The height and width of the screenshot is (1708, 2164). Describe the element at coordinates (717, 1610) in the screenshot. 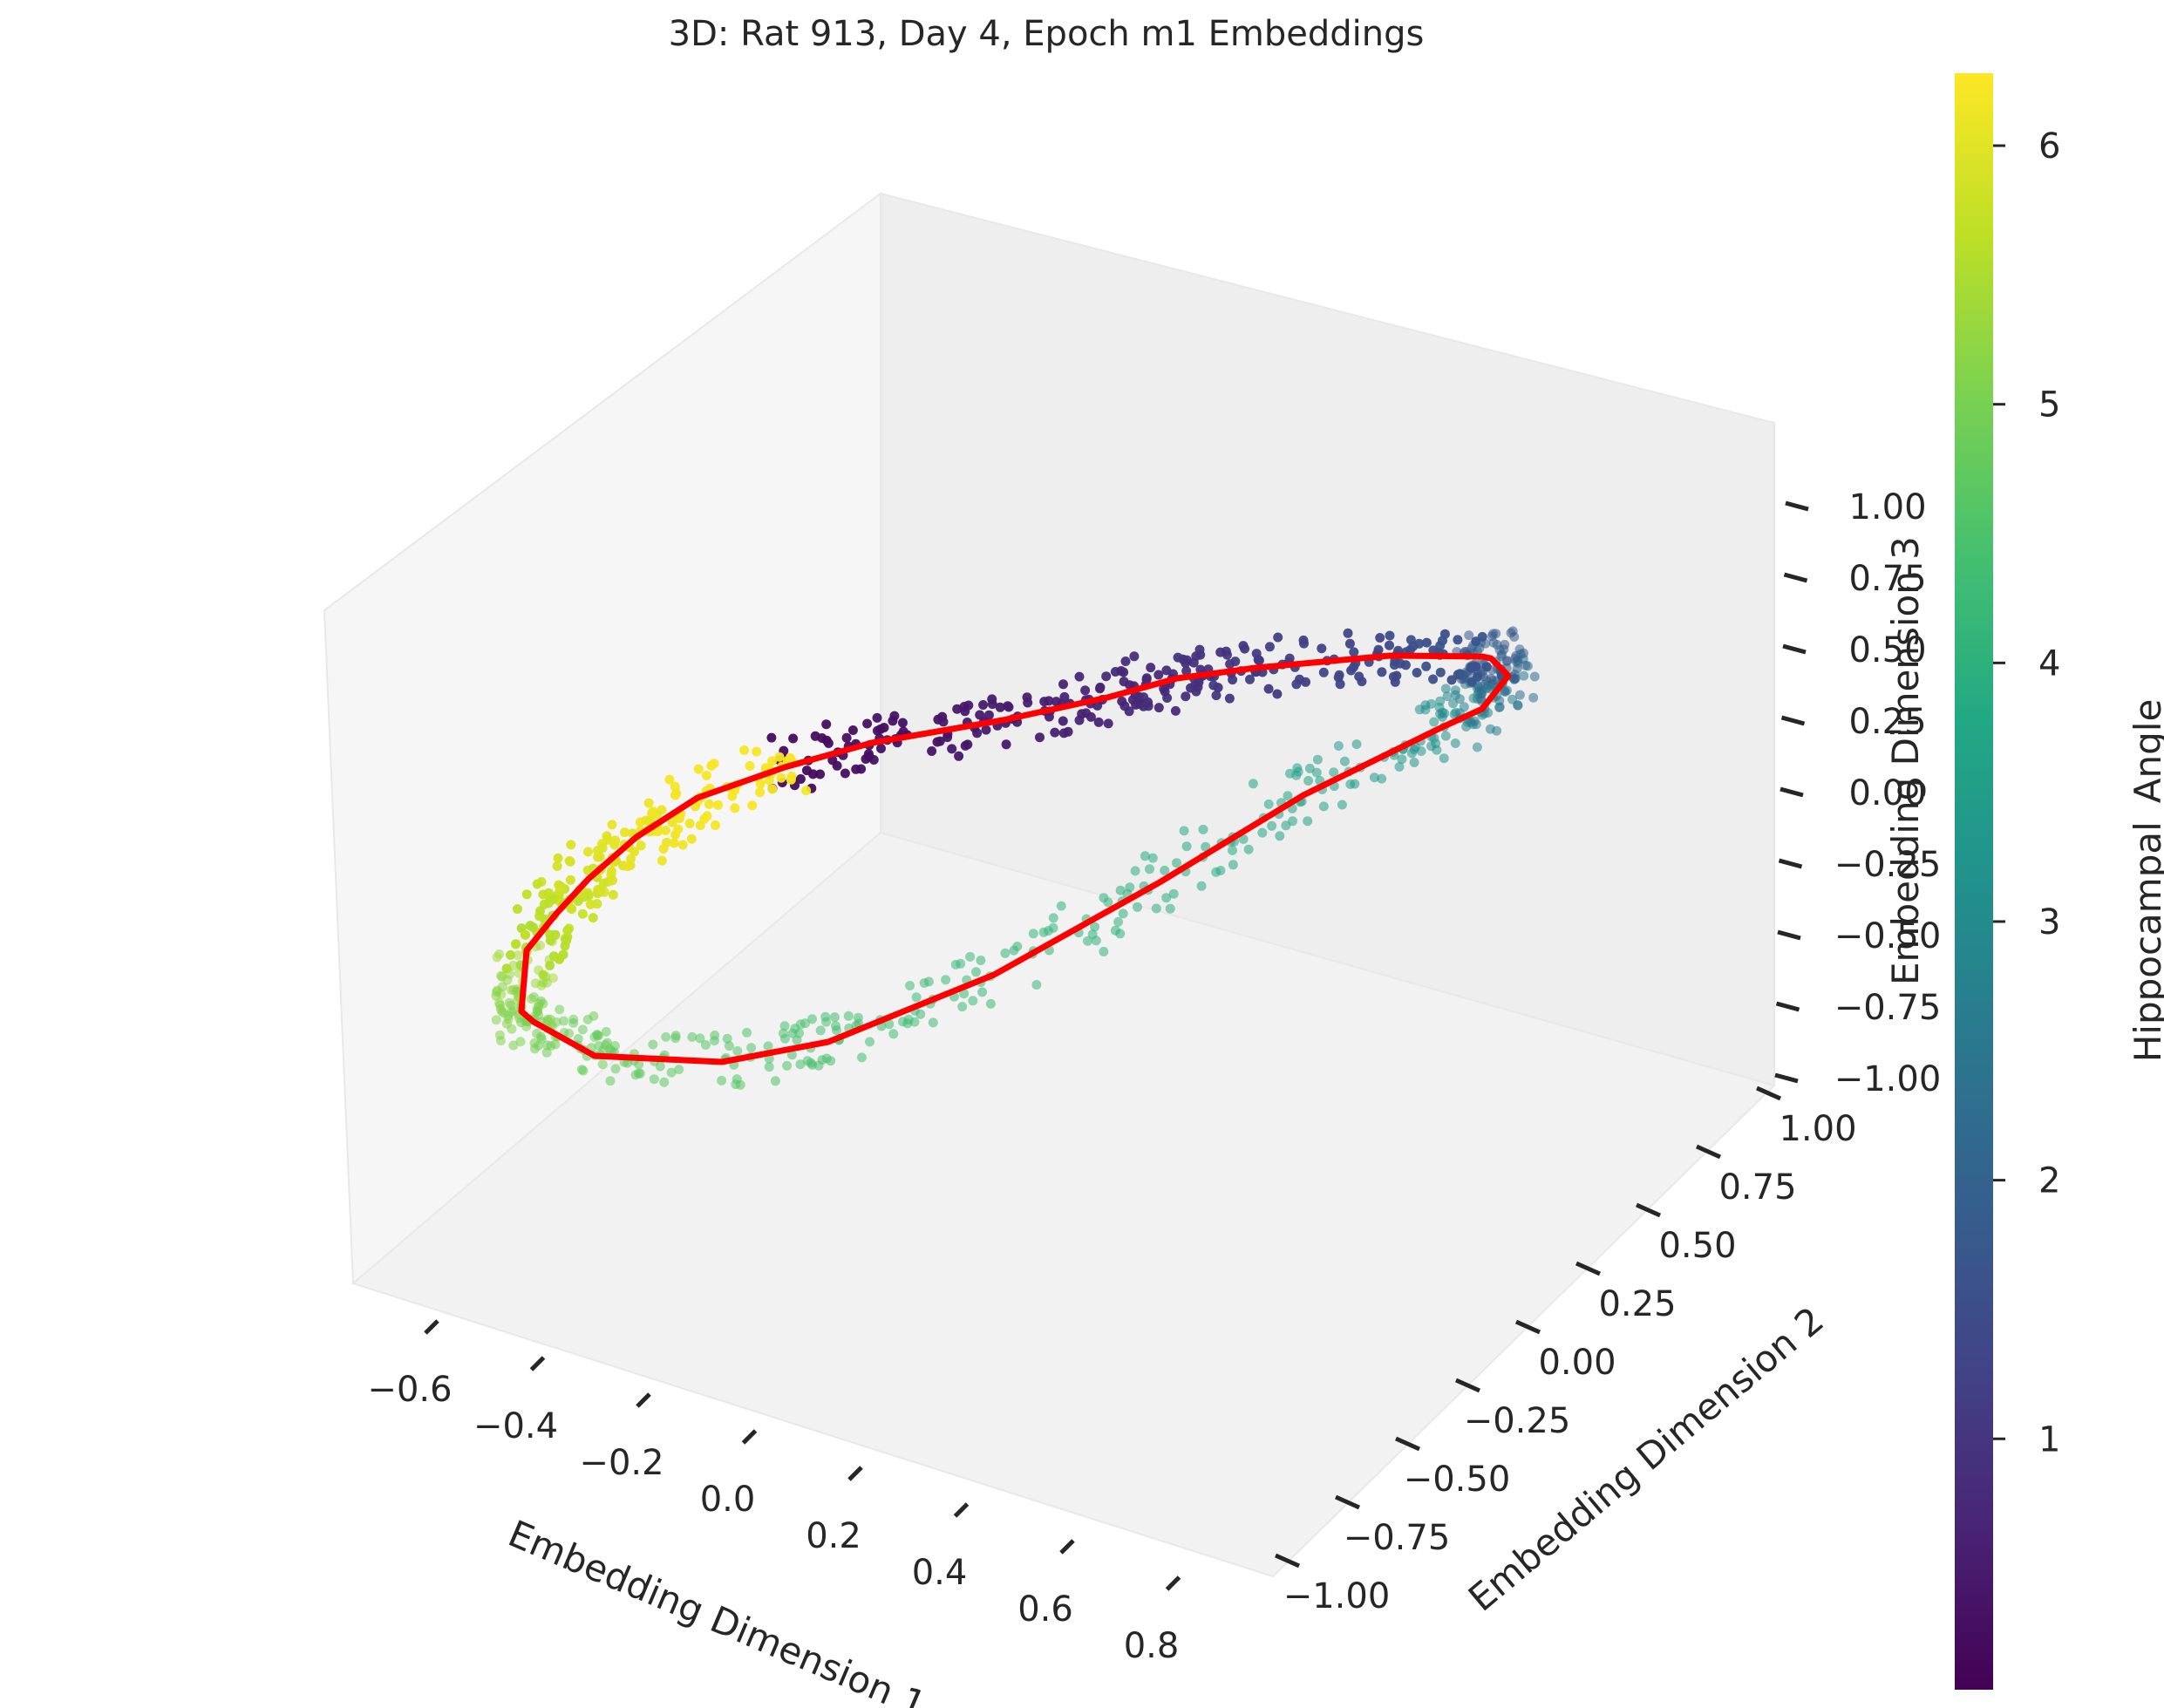

I see `x-axis-label: Embedding Dimension 1` at that location.